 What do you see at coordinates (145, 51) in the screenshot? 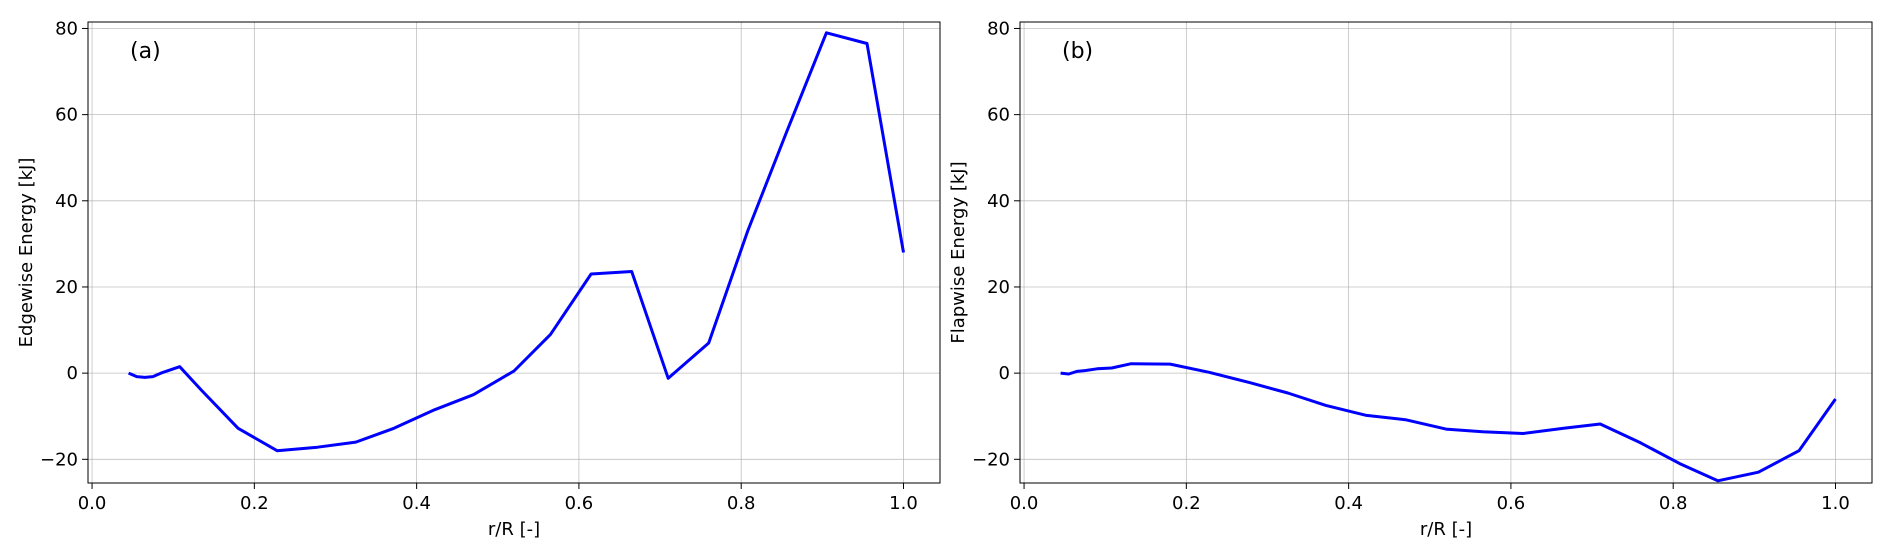
I see `panel-label: (a)` at bounding box center [145, 51].